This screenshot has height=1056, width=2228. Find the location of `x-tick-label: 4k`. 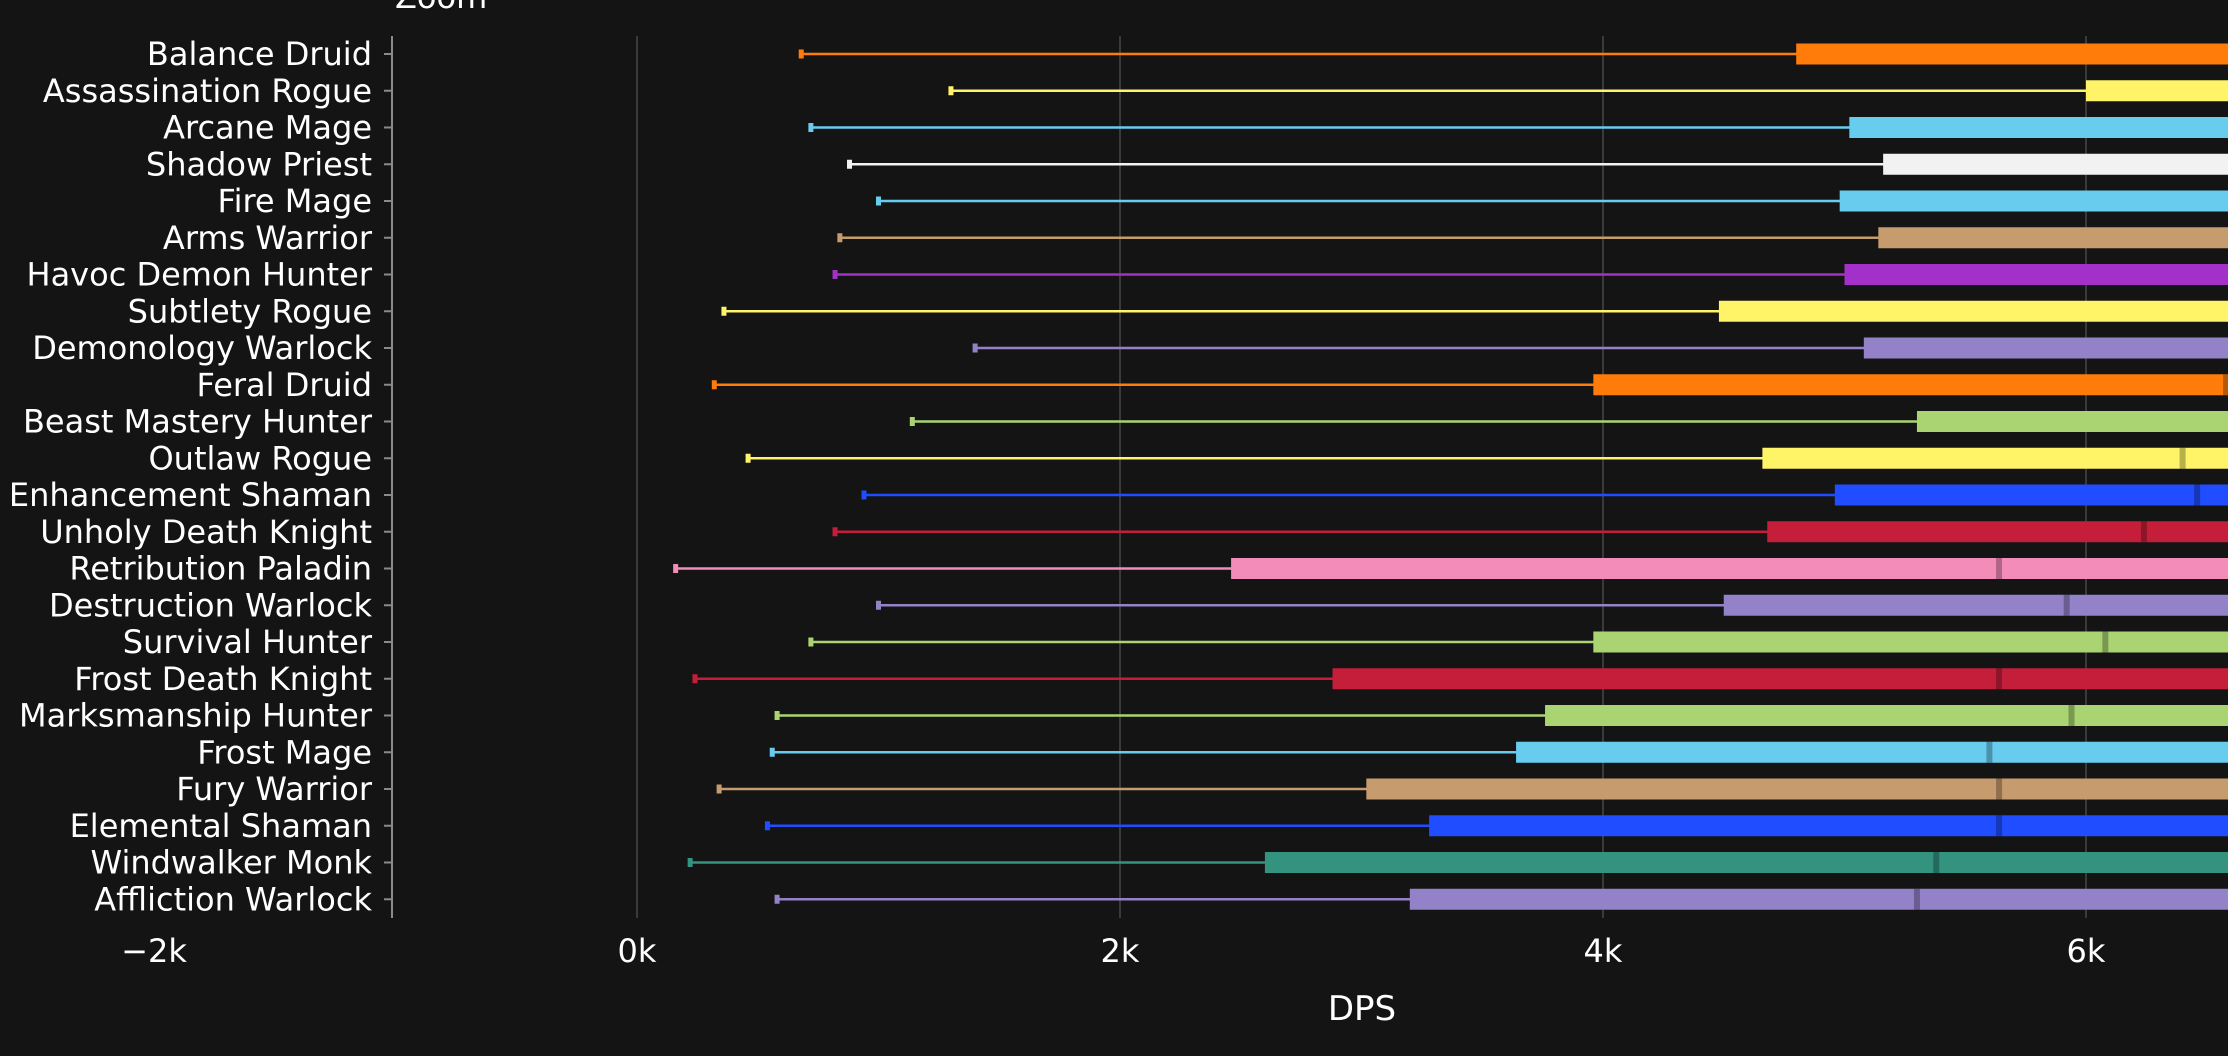

x-tick-label: 4k is located at coordinates (1603, 951).